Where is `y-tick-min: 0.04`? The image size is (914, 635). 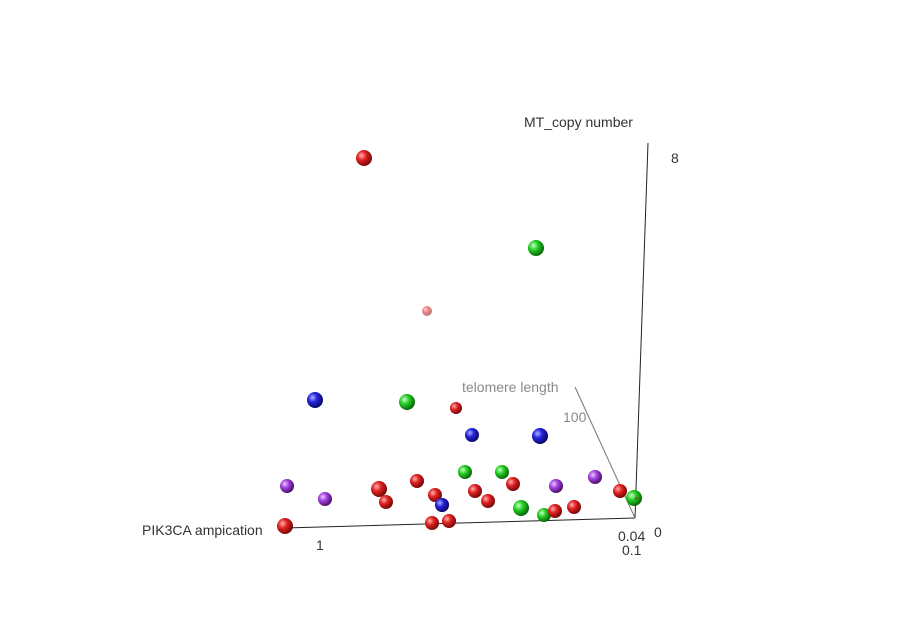
y-tick-min: 0.04 is located at coordinates (631, 536).